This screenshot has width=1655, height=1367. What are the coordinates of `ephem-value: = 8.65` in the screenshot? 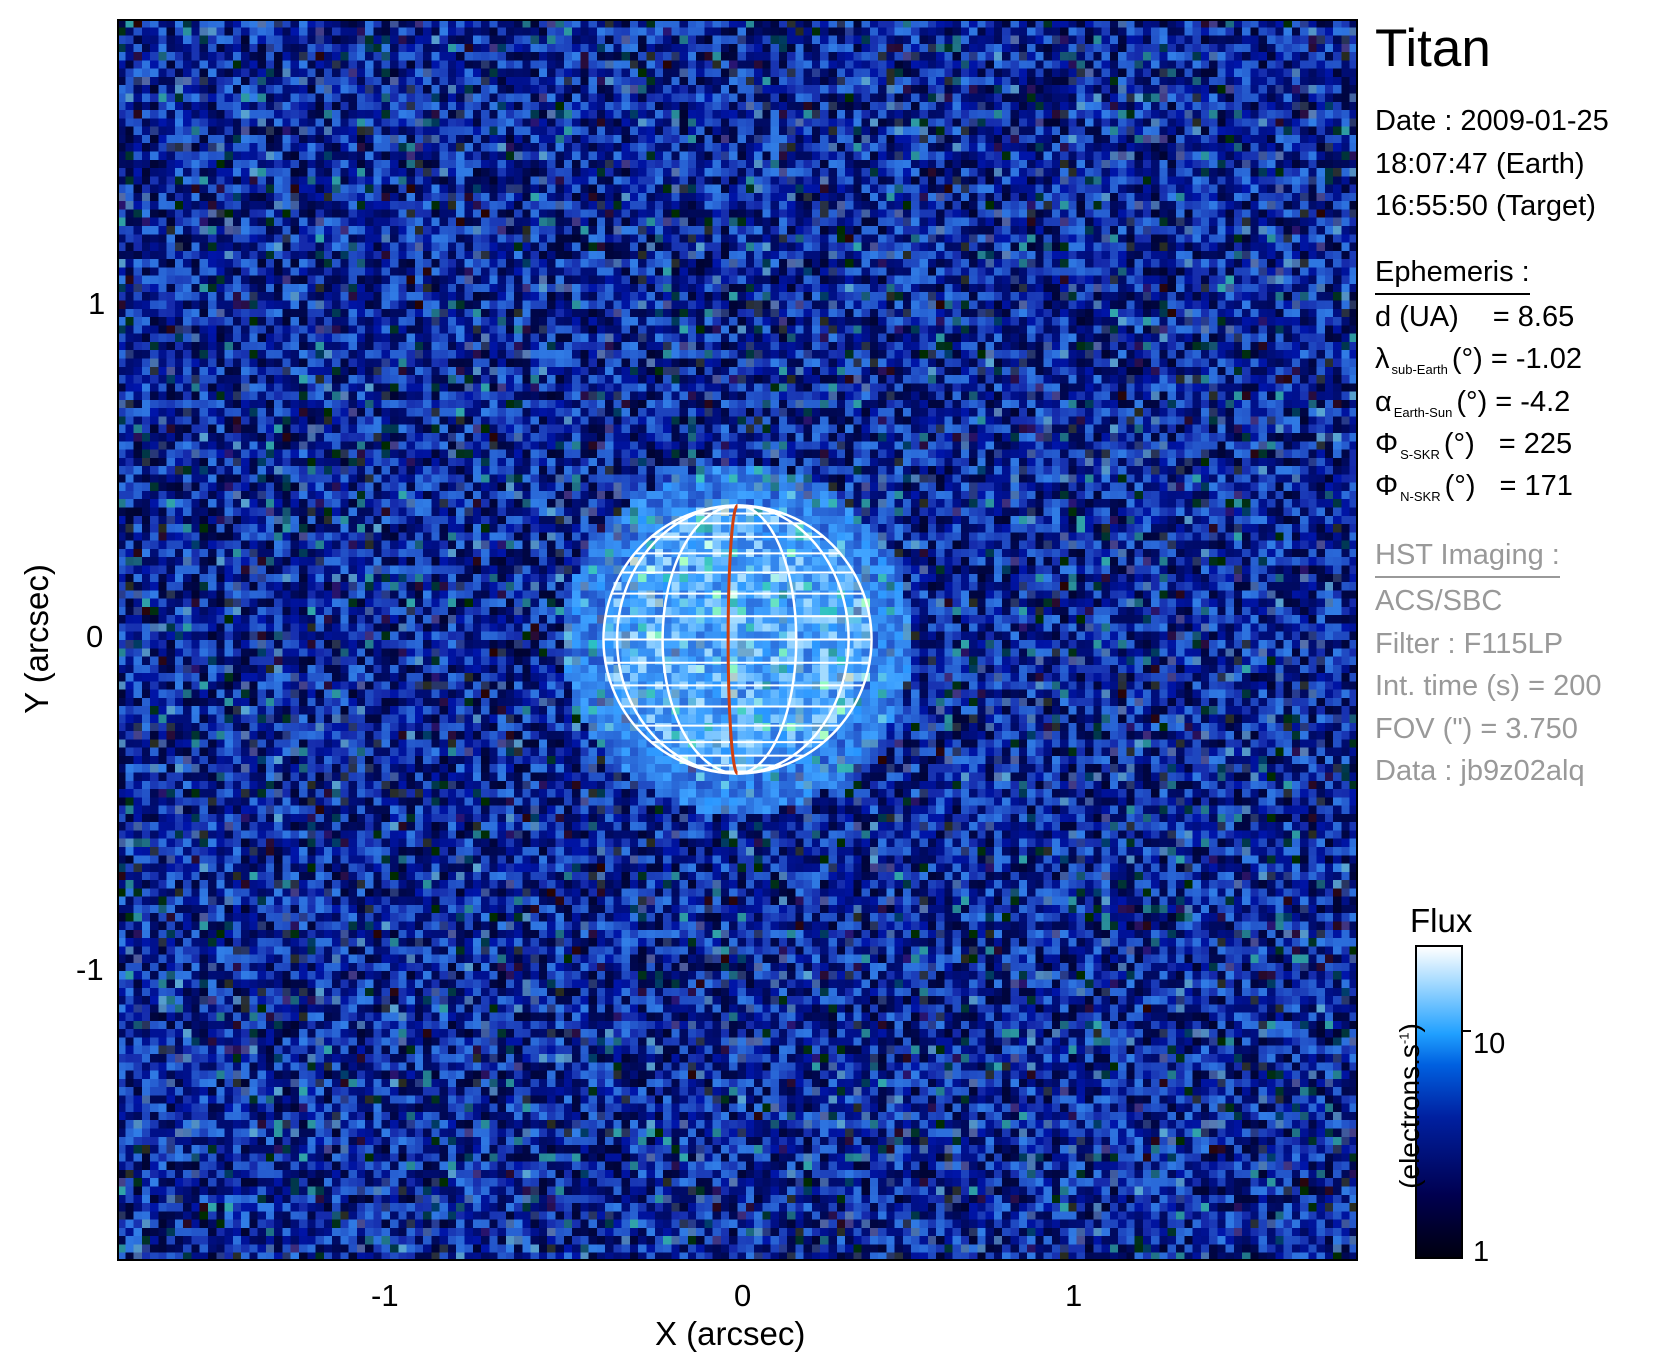 It's located at (1533, 317).